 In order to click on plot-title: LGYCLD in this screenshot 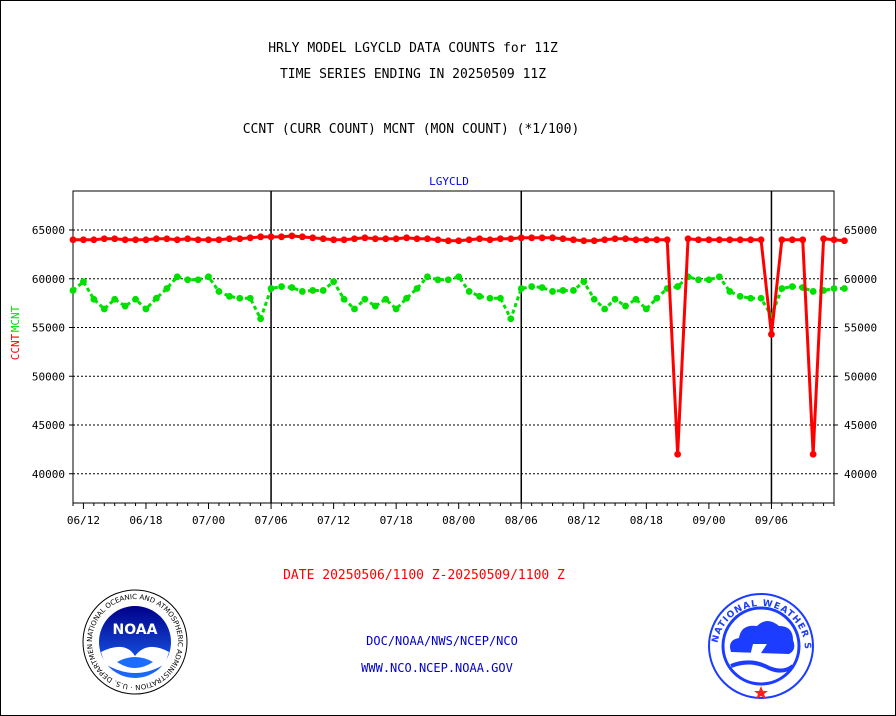, I will do `click(449, 181)`.